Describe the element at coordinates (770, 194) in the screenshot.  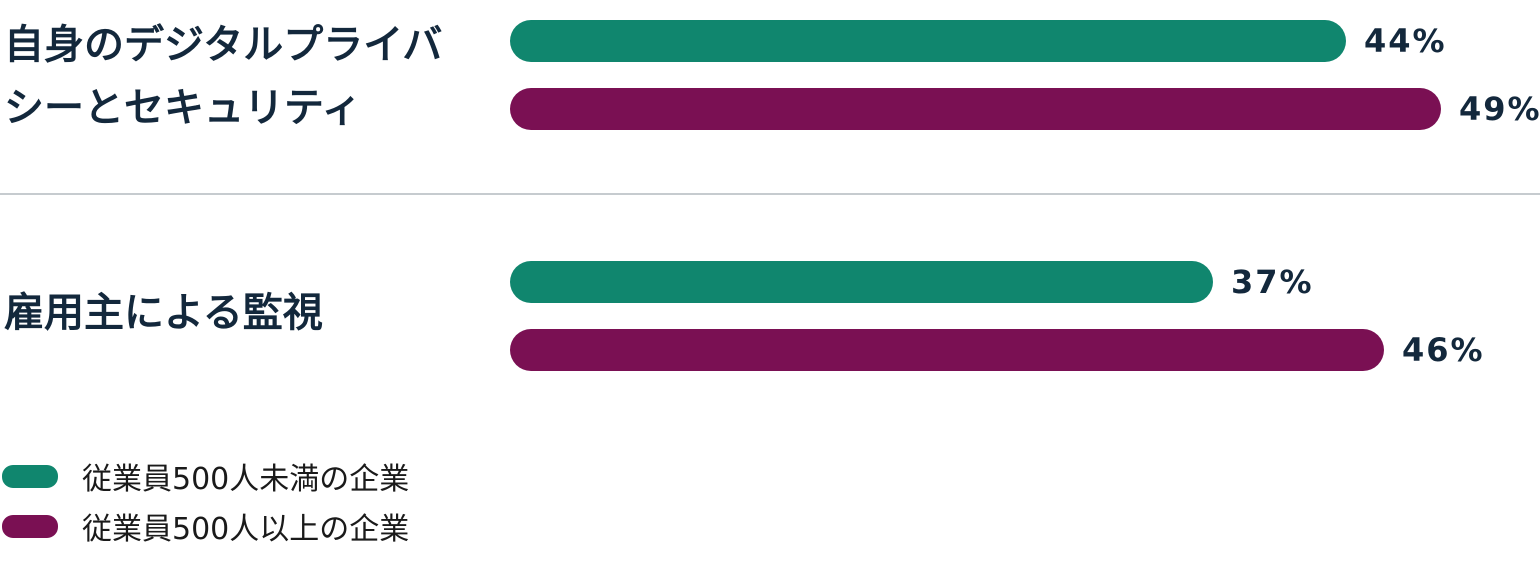
I see `group-divider` at that location.